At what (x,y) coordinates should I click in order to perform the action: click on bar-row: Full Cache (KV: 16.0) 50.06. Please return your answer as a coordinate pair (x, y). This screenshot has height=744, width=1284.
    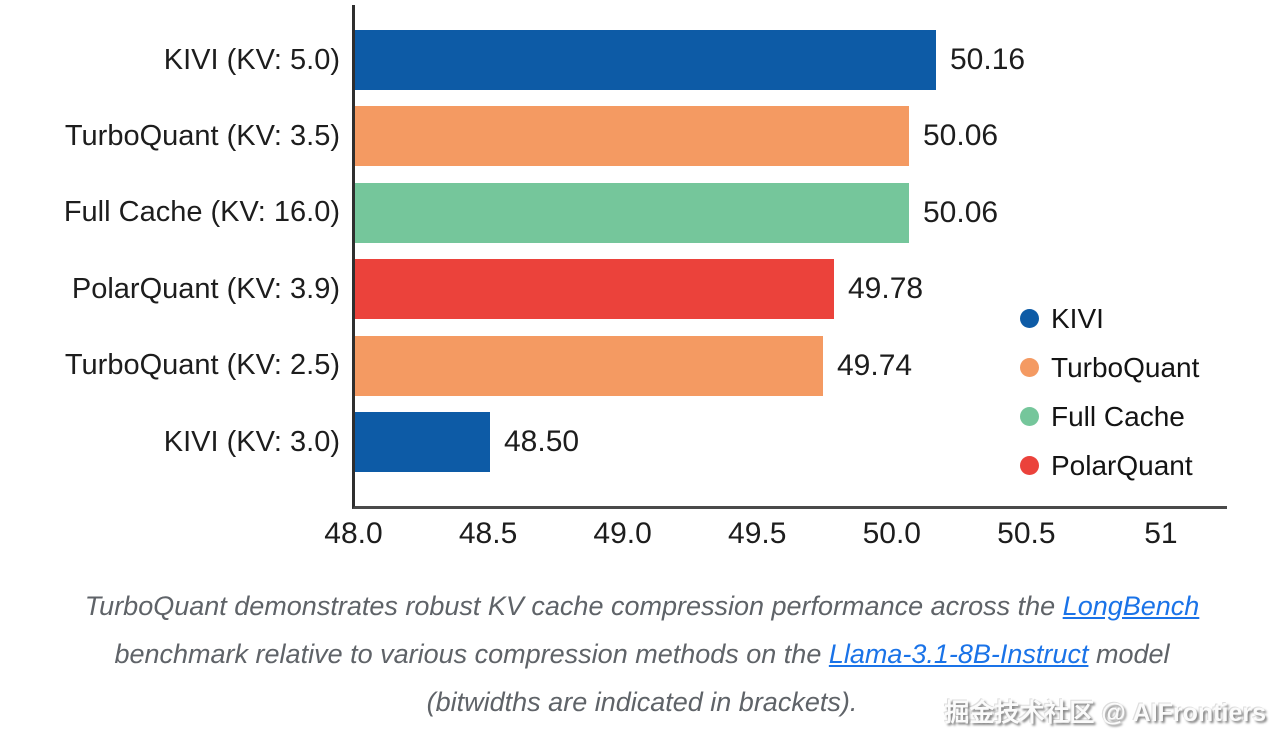
    Looking at the image, I should click on (642, 213).